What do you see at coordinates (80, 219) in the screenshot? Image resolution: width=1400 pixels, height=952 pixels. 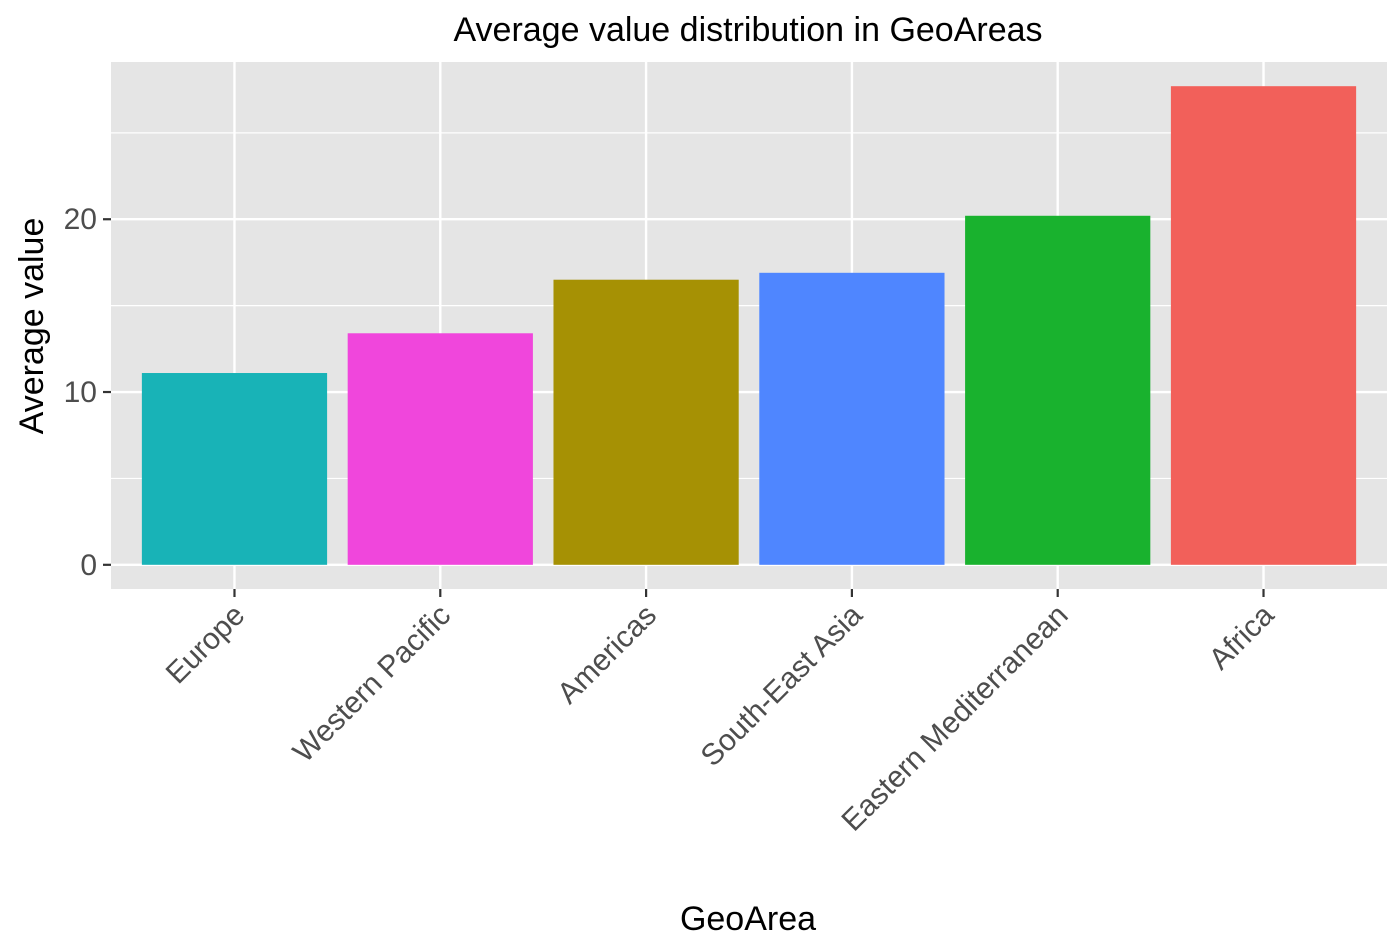 I see `y-tick-label: 20` at bounding box center [80, 219].